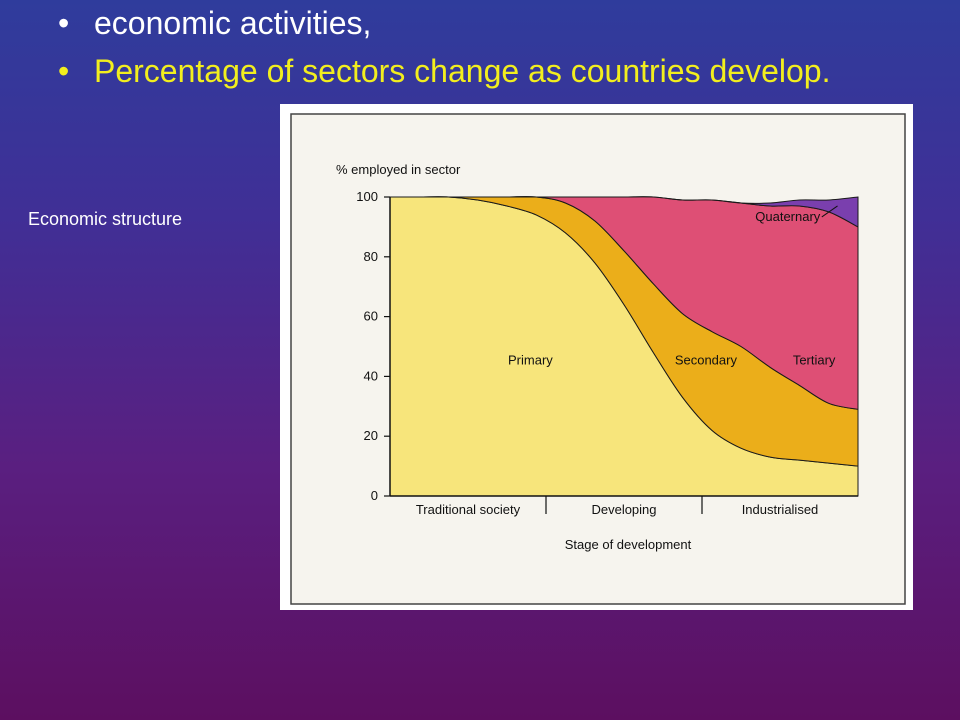 The height and width of the screenshot is (720, 960). I want to click on y-axis: 0 20 40 60 80 100, so click(373, 346).